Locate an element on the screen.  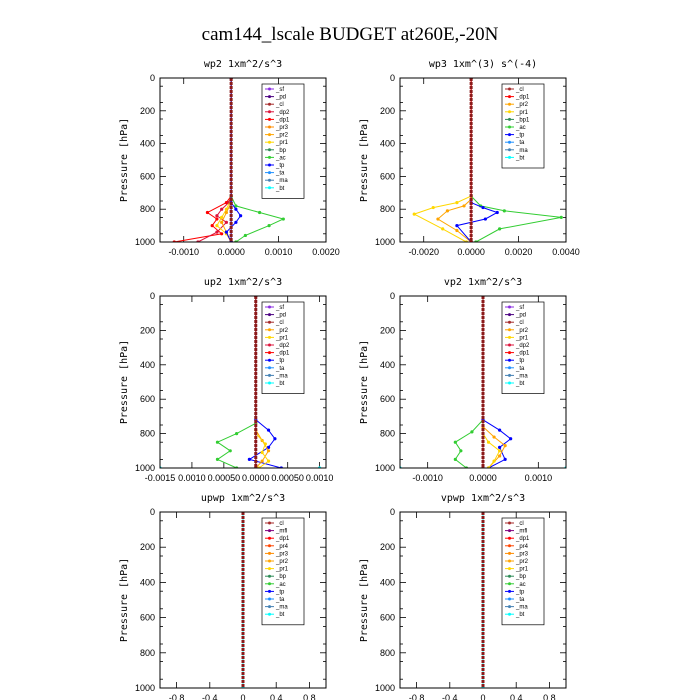
legend-entry: _dp1 is located at coordinates (282, 354).